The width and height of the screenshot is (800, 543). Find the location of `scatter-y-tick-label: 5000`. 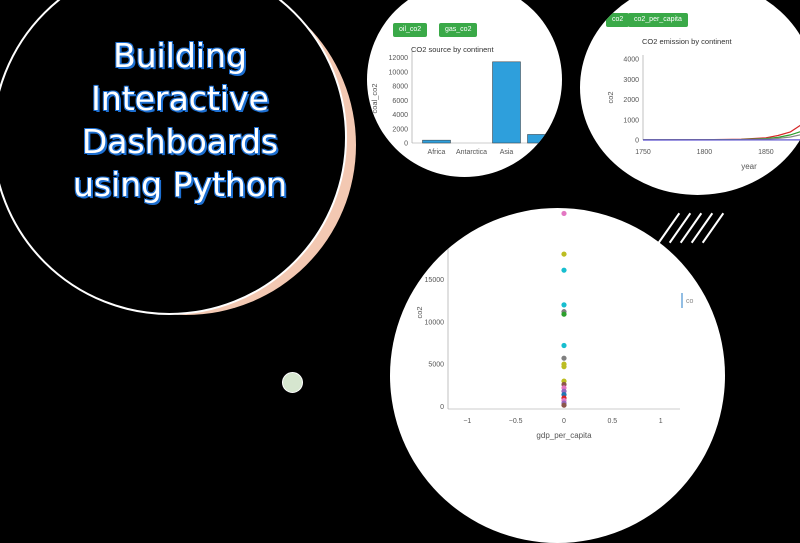

scatter-y-tick-label: 5000 is located at coordinates (436, 365).